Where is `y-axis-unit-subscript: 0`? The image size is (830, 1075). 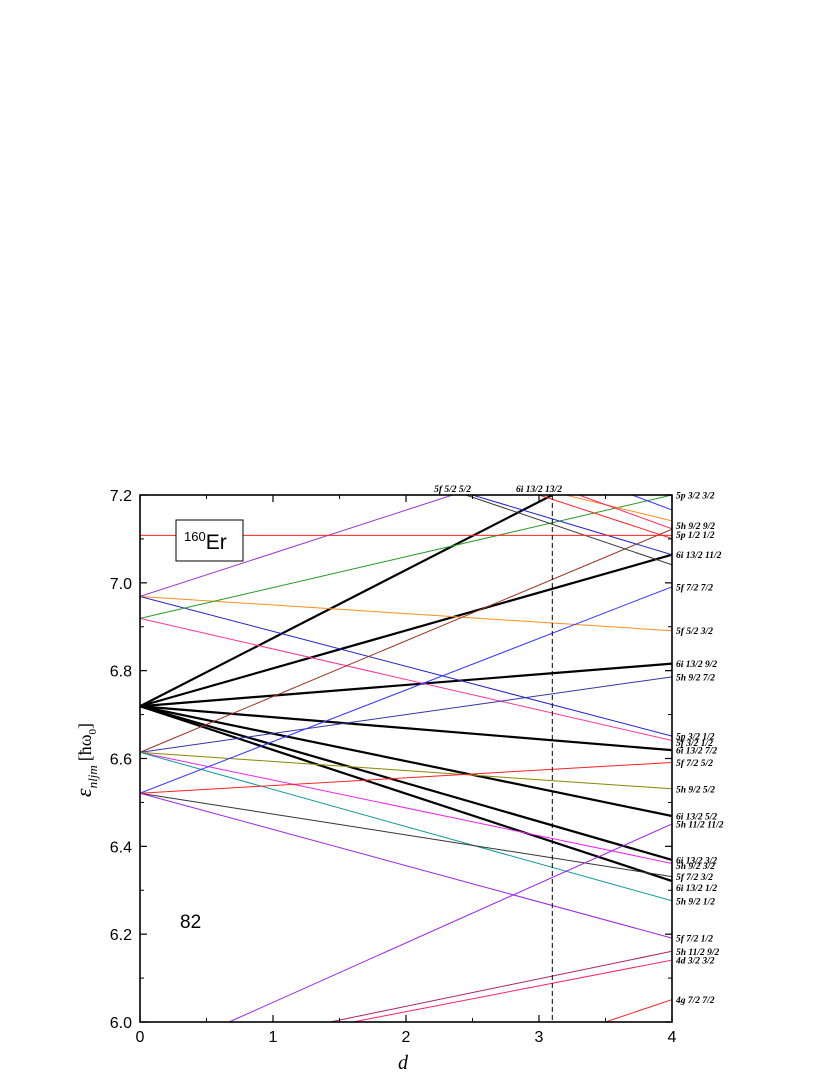 y-axis-unit-subscript: 0 is located at coordinates (93, 731).